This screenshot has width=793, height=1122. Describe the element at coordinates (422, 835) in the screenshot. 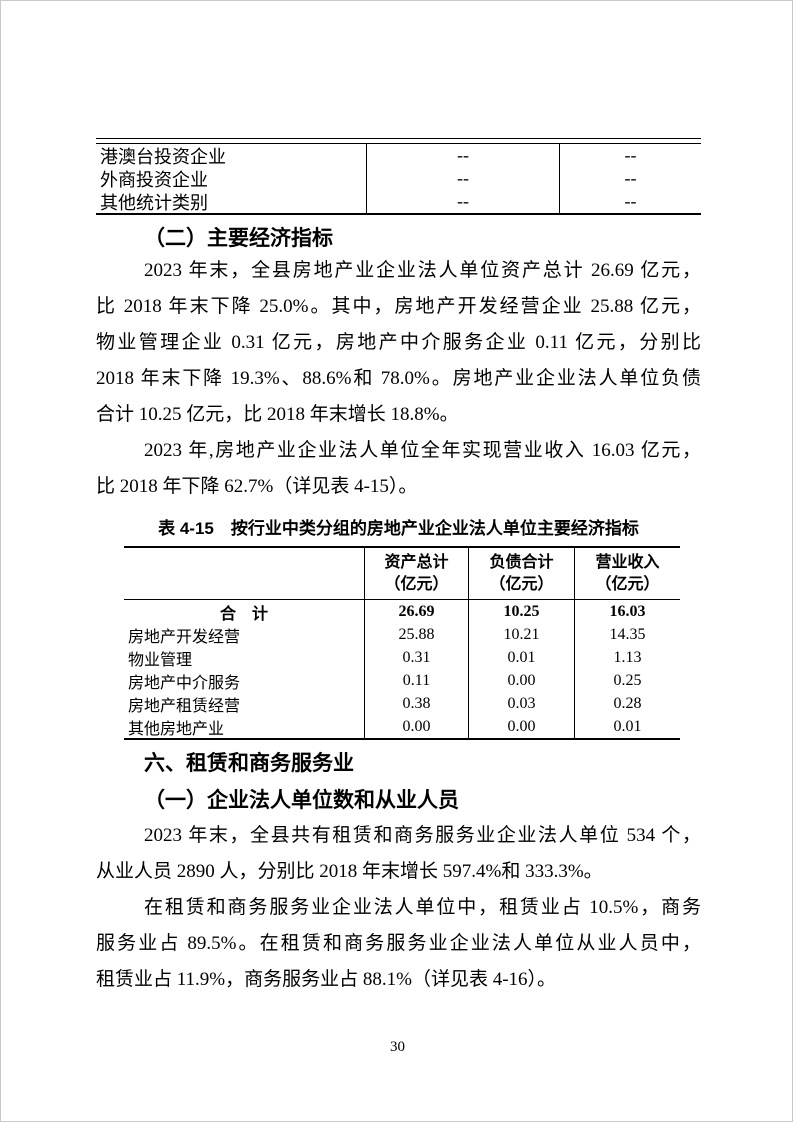

I see `paragraph-line: 2023 年末，全县共有租赁和商务服务业企业法人单位 534 个，` at that location.